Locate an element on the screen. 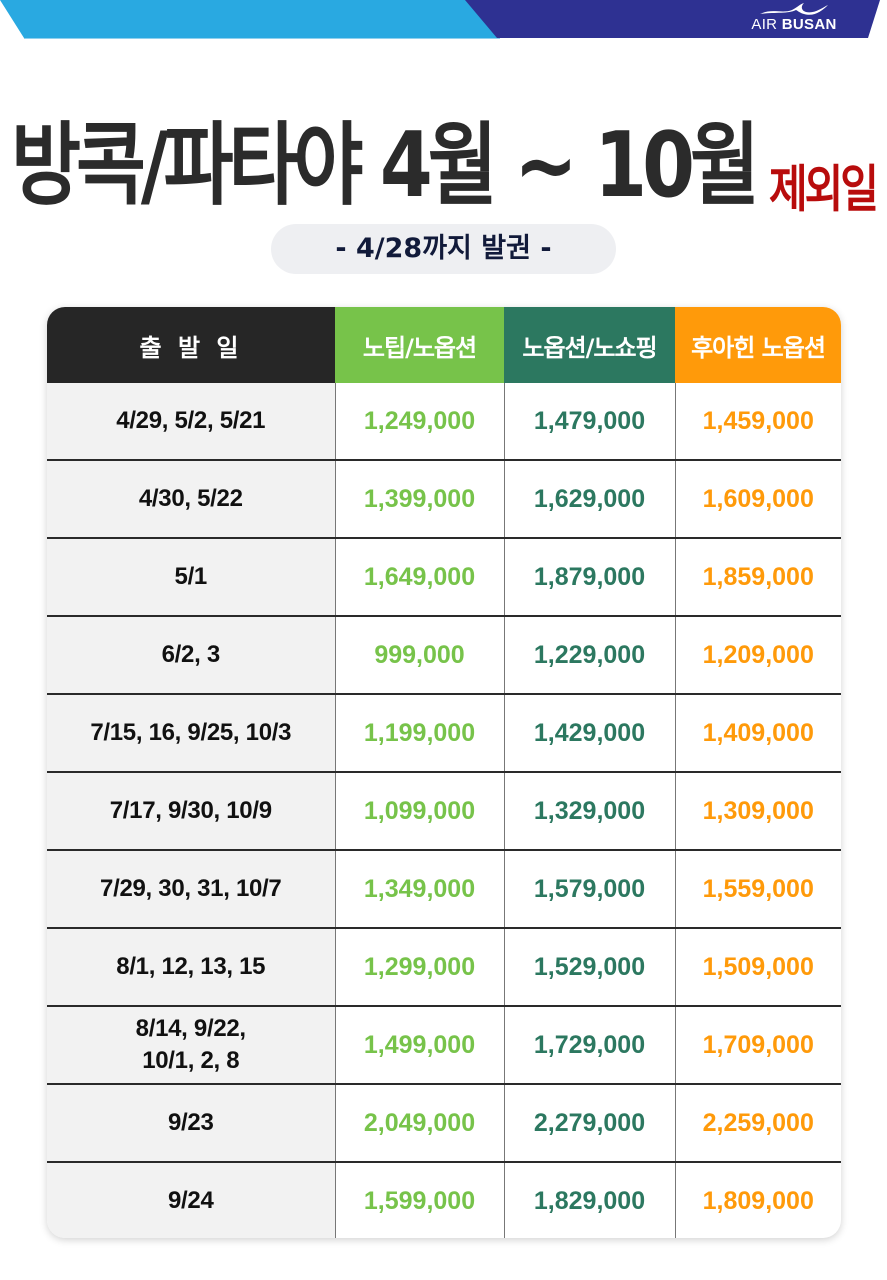 Image resolution: width=887 pixels, height=1280 pixels. table-row: 4/30, 5/22 1,399,000 1,629,000 1,609,000 is located at coordinates (444, 498).